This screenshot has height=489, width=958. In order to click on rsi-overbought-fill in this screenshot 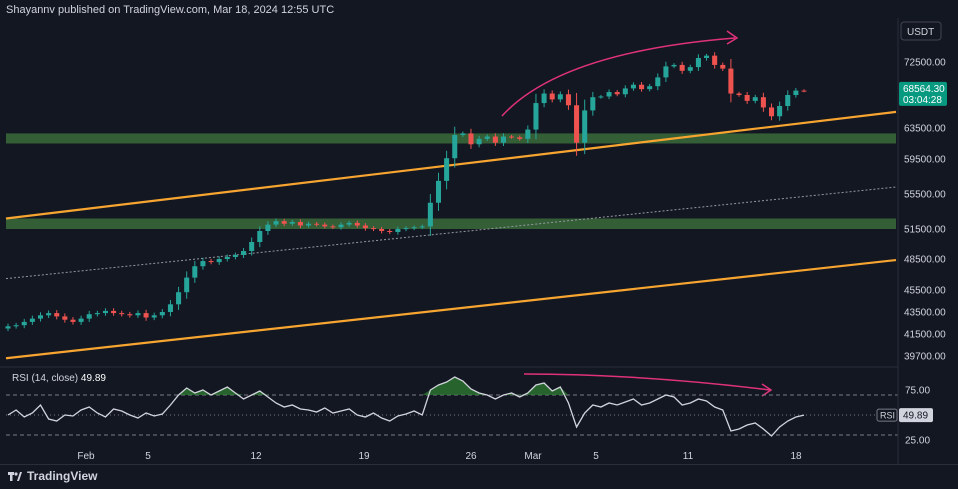, I will do `click(227, 391)`.